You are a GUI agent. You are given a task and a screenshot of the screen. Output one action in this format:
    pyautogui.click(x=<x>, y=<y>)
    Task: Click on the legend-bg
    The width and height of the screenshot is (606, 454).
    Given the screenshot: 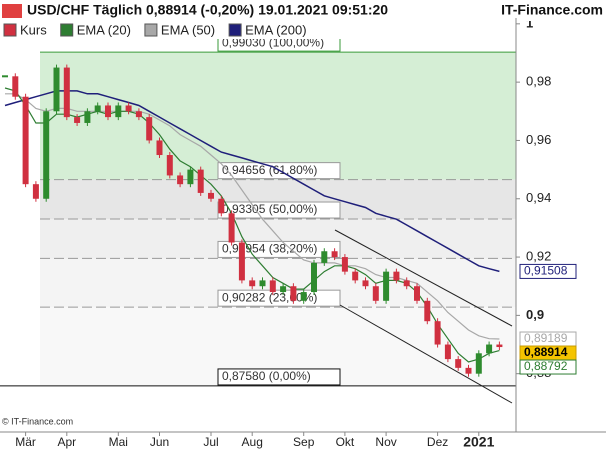 What is the action you would take?
    pyautogui.click(x=258, y=30)
    